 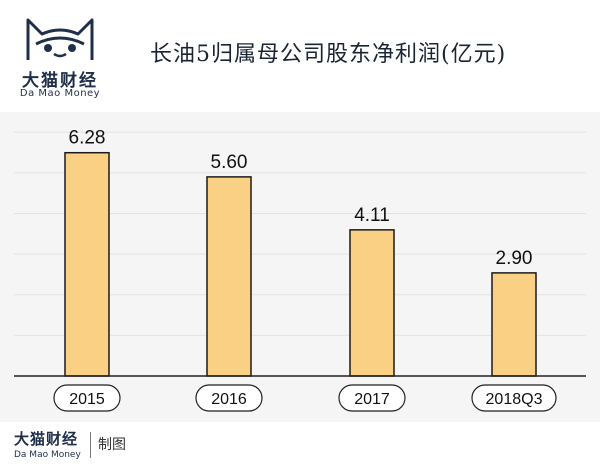 What do you see at coordinates (229, 162) in the screenshot?
I see `data-label: 5.60` at bounding box center [229, 162].